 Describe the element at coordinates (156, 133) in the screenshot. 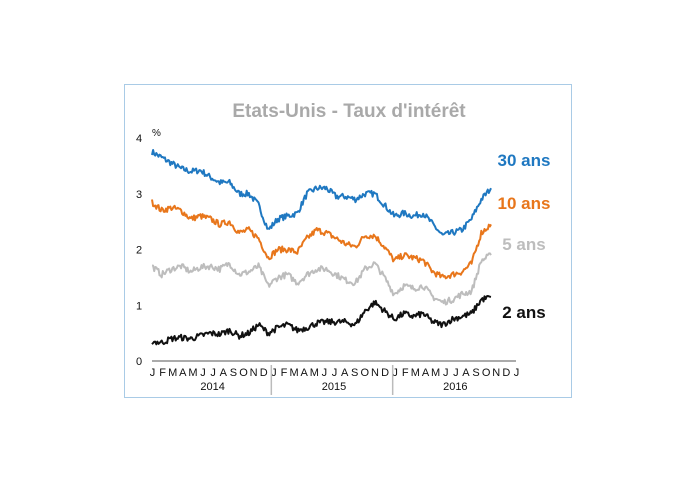

I see `unit-label: %` at that location.